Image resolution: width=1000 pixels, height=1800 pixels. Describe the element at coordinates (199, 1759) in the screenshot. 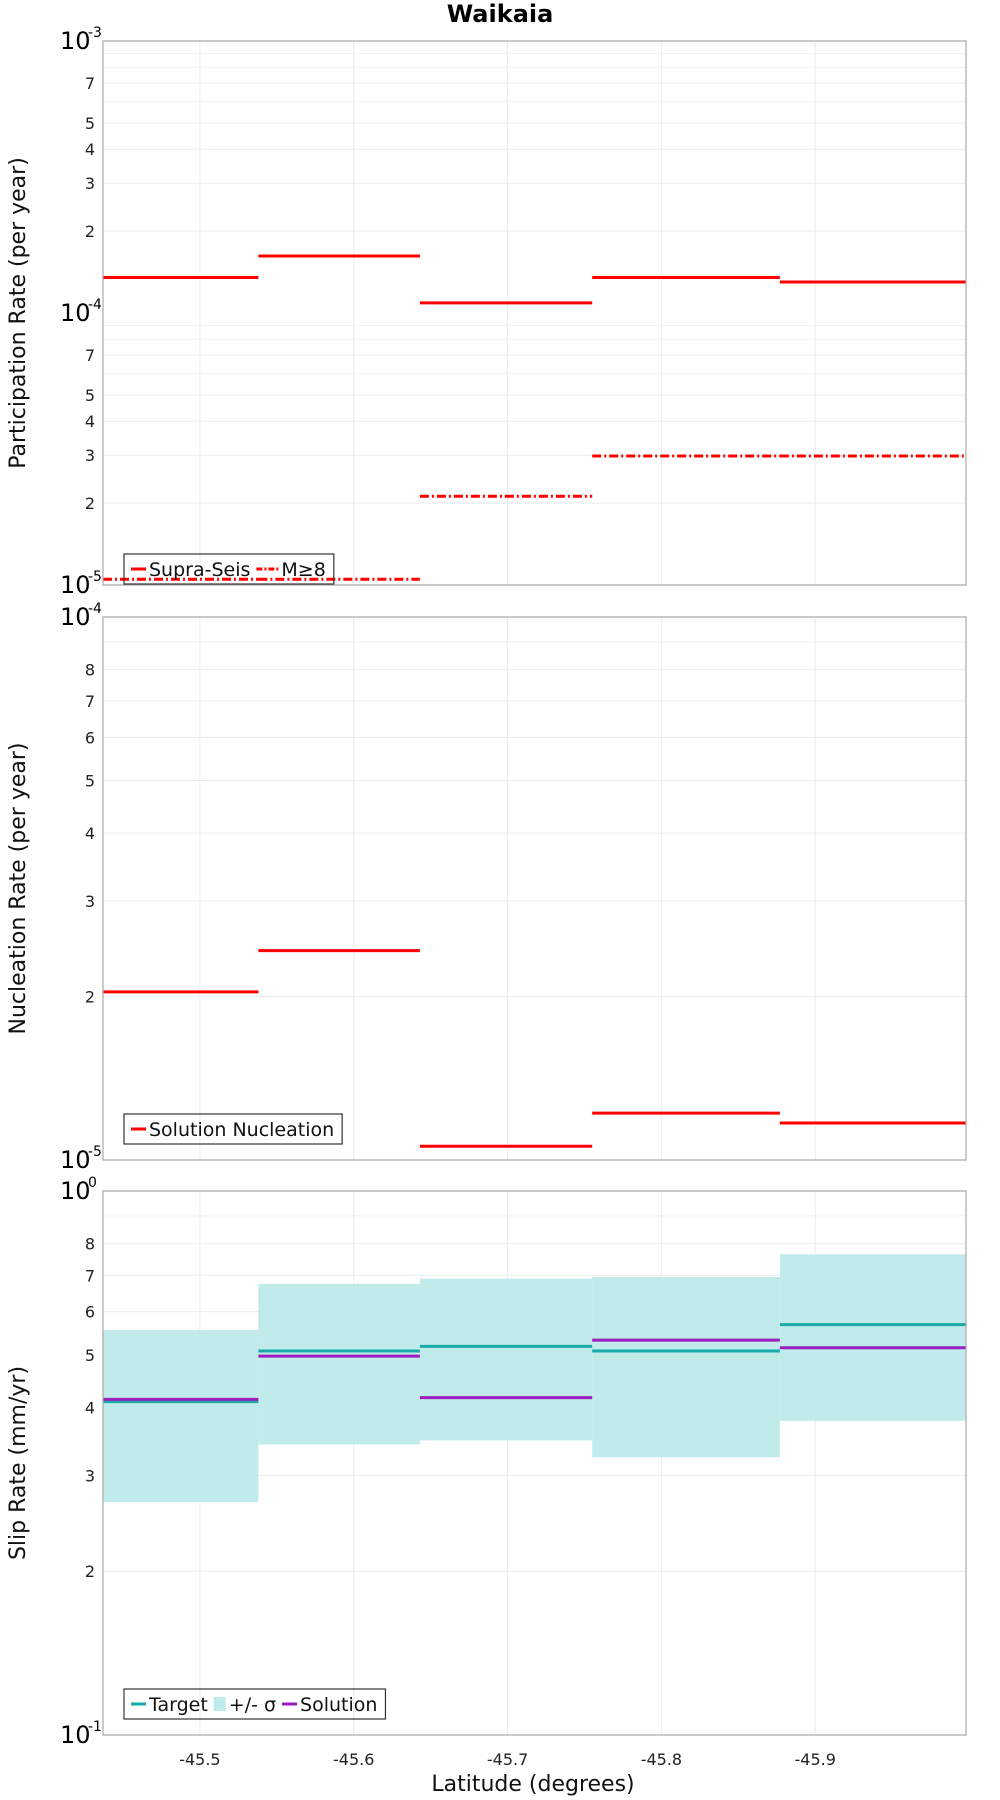

I see `x-tick-label: -45.5` at that location.